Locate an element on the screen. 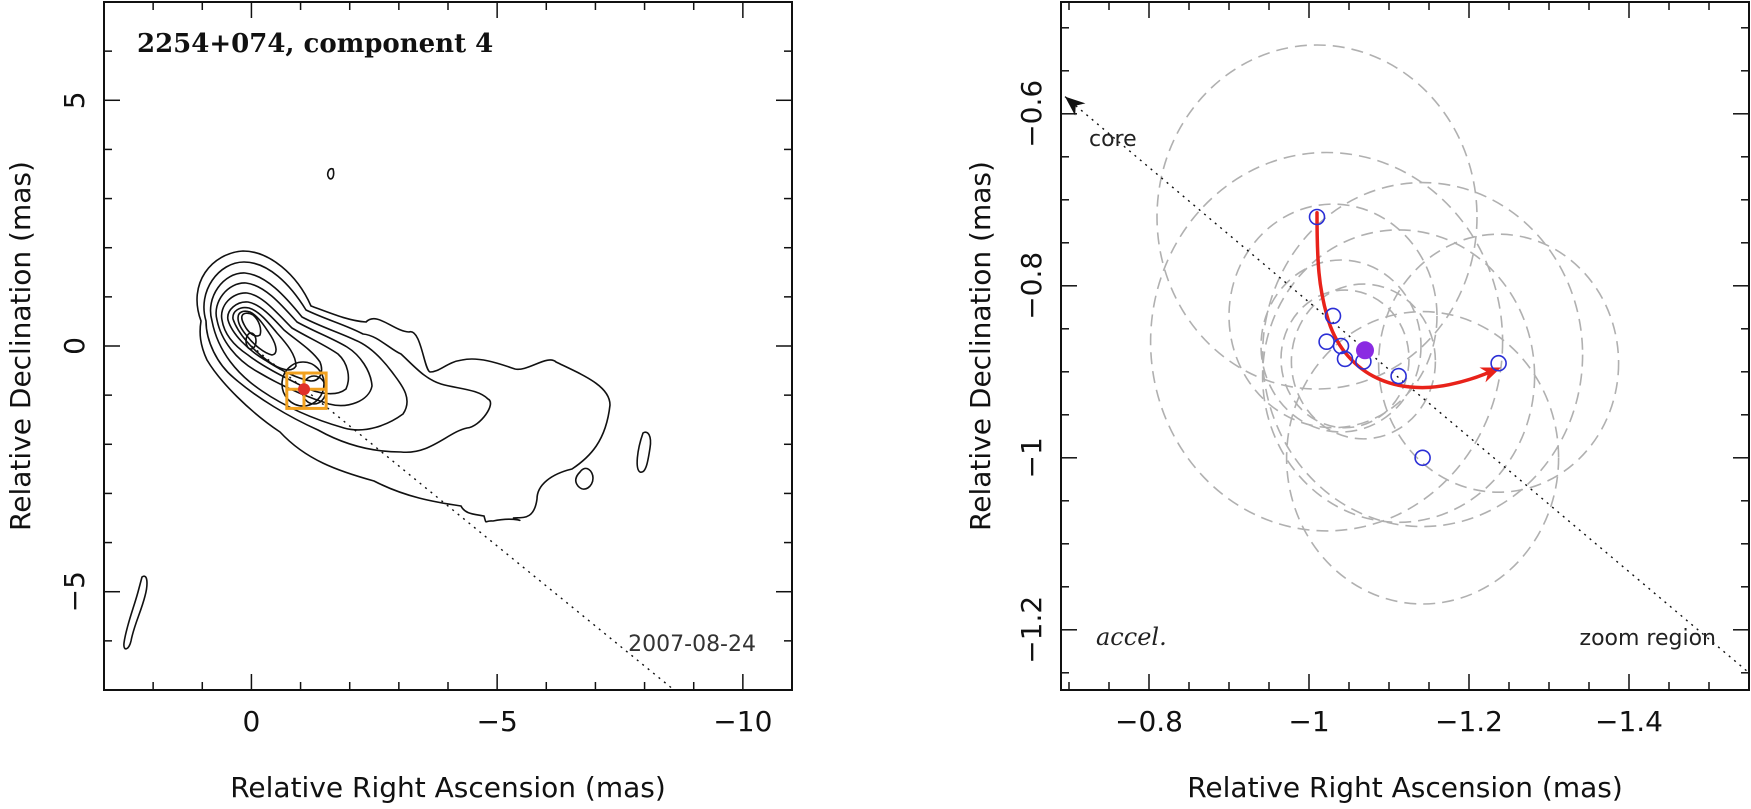 This screenshot has width=1751, height=809. right-mean-position is located at coordinates (1365, 350).